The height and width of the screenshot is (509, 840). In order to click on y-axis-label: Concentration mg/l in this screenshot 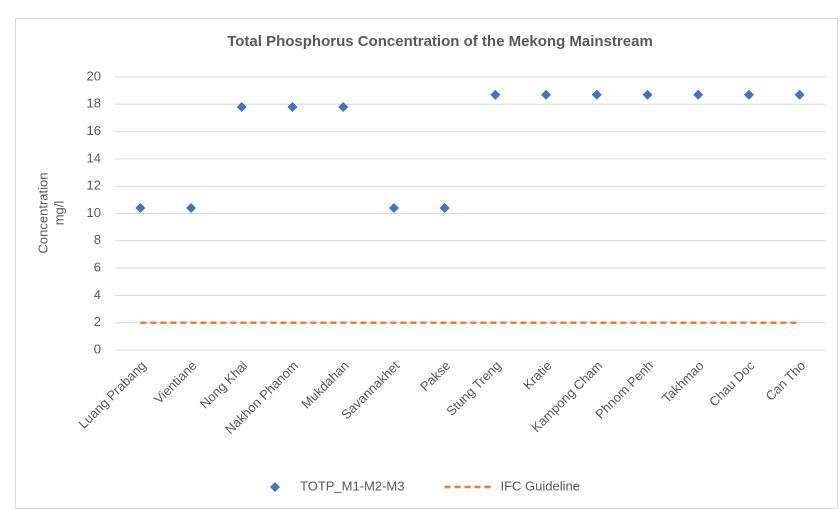, I will do `click(50, 213)`.